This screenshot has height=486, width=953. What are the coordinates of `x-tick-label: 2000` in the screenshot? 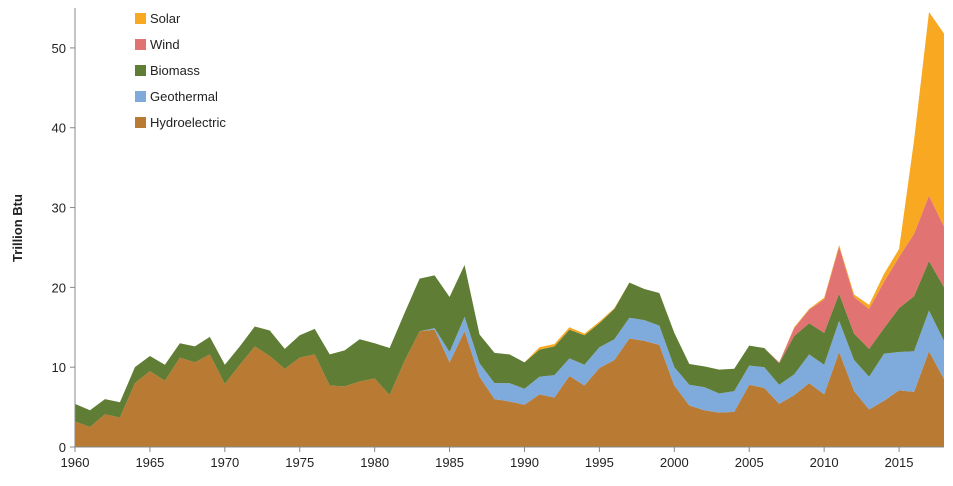 It's located at (674, 462).